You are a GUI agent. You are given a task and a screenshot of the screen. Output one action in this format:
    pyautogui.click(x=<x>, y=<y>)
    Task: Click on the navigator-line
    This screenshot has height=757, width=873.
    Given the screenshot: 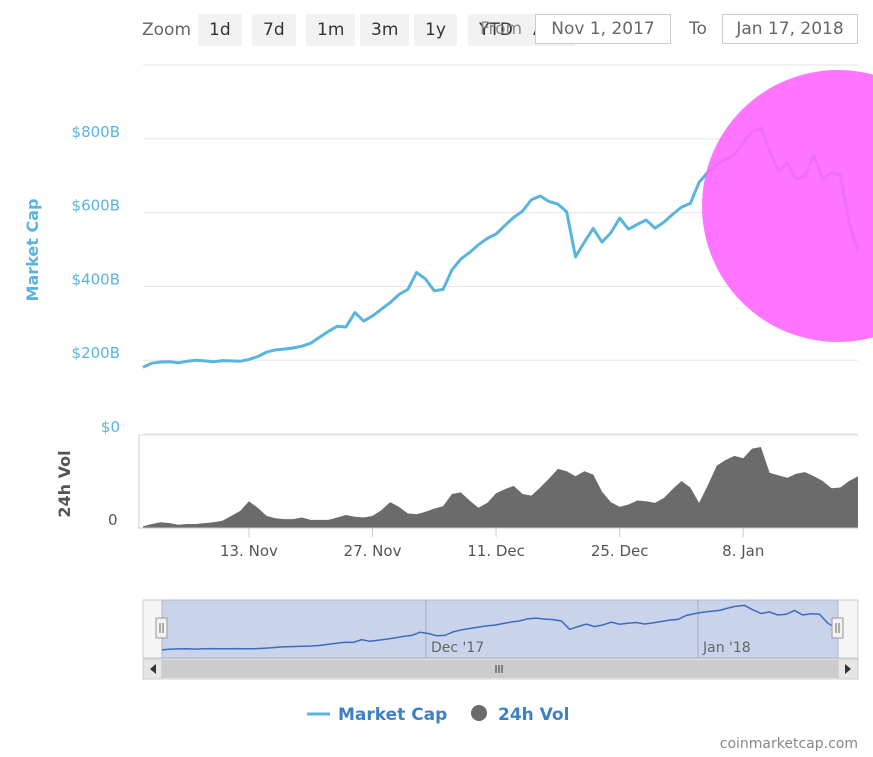 What is the action you would take?
    pyautogui.click(x=499, y=627)
    